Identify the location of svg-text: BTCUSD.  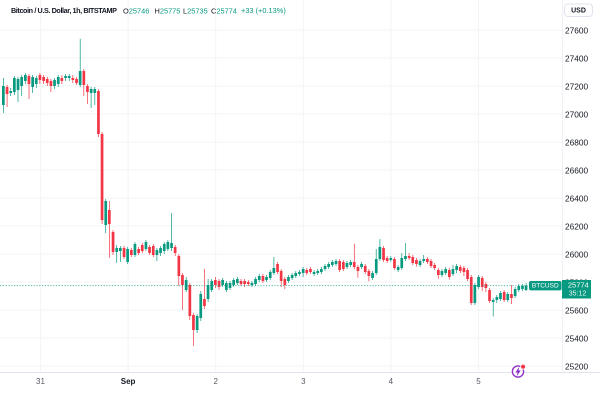
(545, 286).